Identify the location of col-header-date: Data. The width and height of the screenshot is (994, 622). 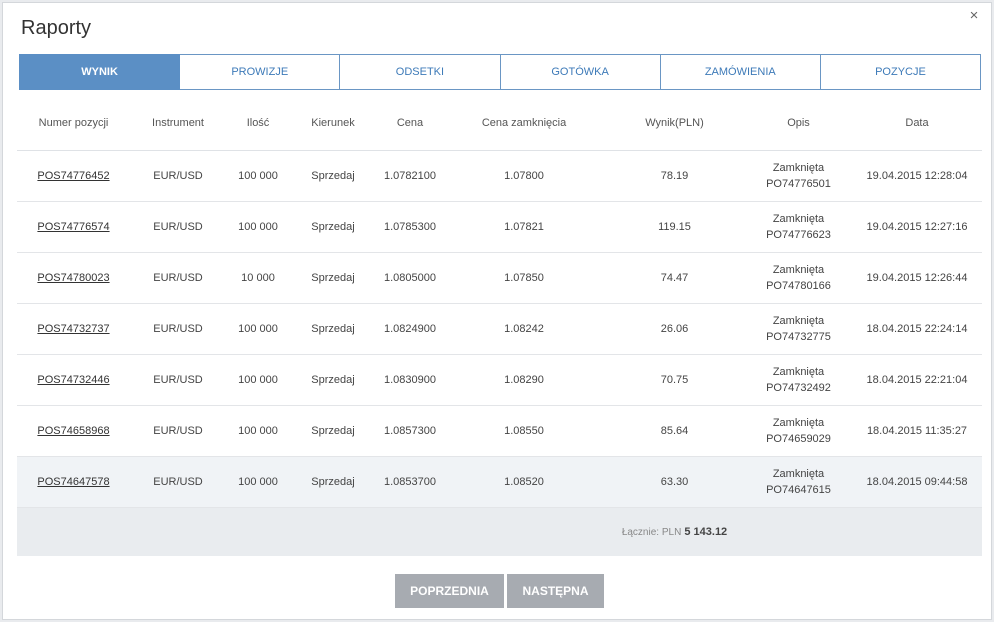
(917, 123).